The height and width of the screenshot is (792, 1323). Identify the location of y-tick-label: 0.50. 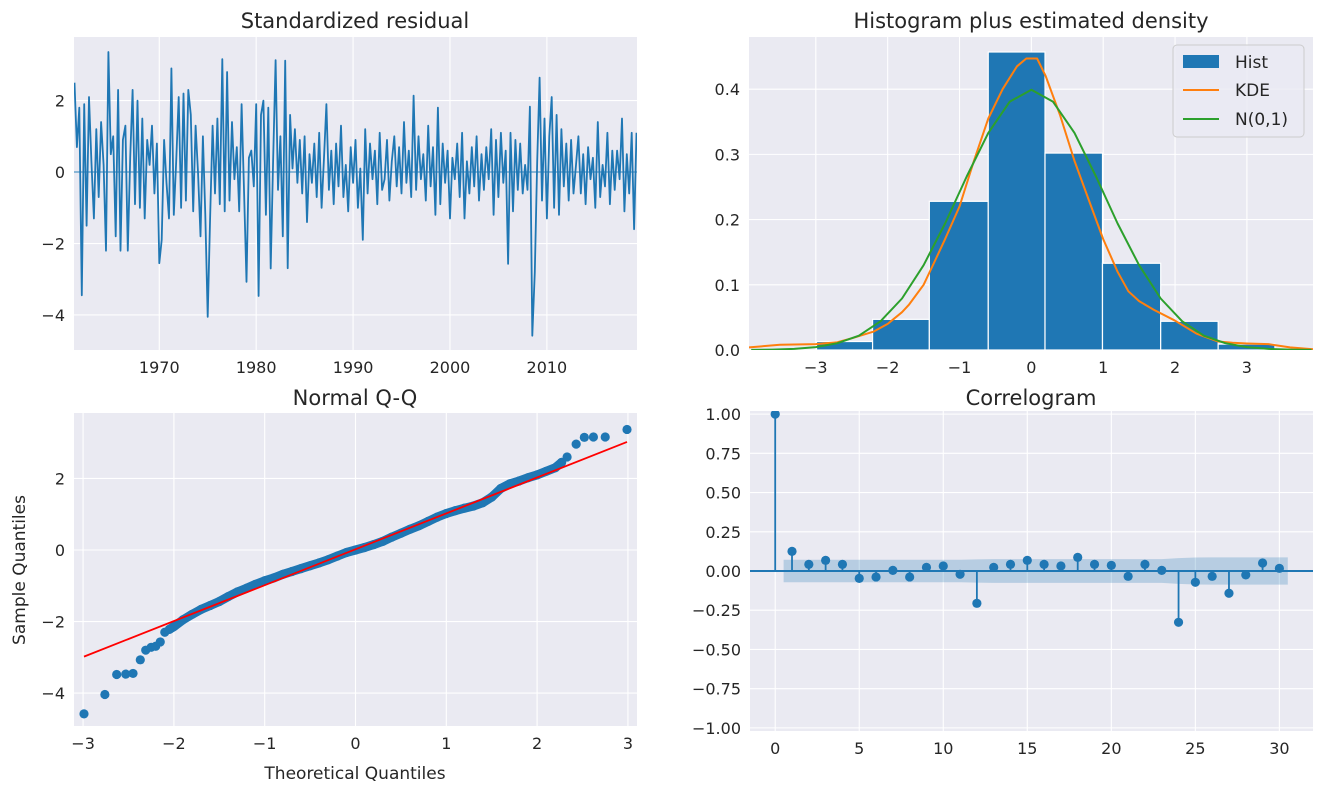
(723, 493).